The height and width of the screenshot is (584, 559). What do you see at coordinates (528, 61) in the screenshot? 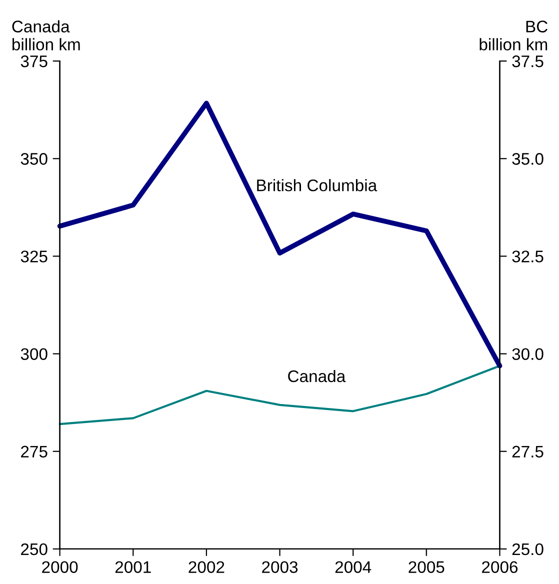
I see `y2-tick-label: 37.5` at bounding box center [528, 61].